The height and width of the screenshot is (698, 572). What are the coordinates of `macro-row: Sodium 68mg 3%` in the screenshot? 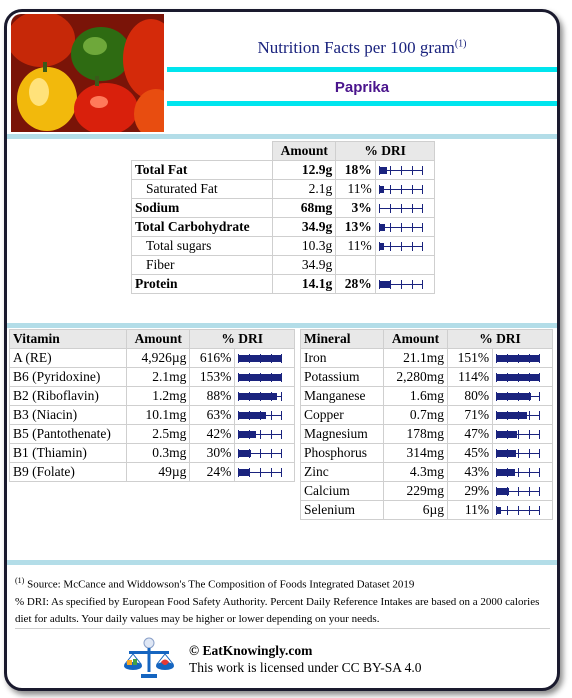 It's located at (283, 208).